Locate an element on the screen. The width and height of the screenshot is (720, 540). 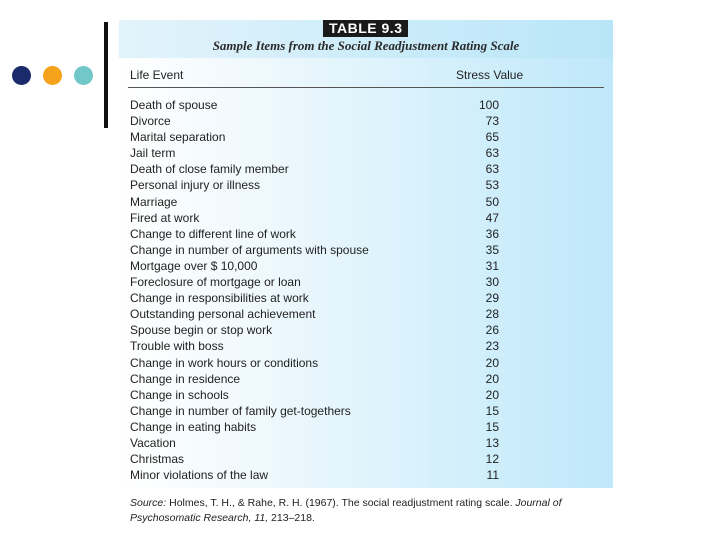
table-row: Jail term 63 is located at coordinates (366, 153).